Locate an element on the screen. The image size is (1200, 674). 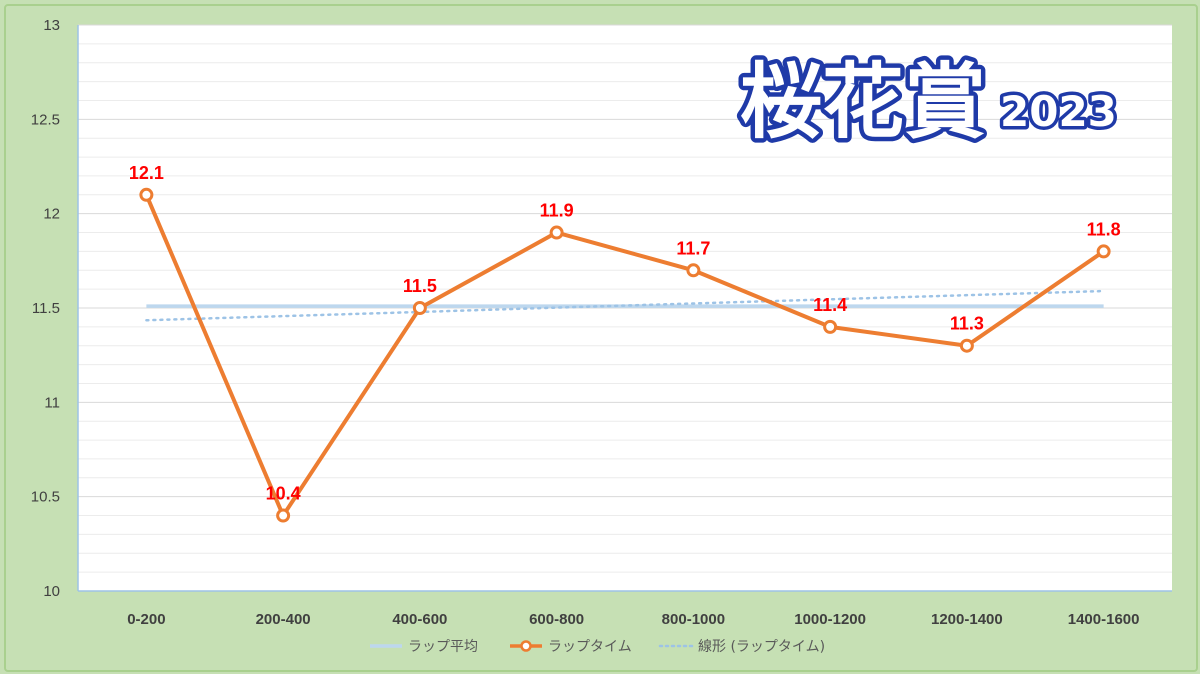
data-label: 11.5 is located at coordinates (420, 286).